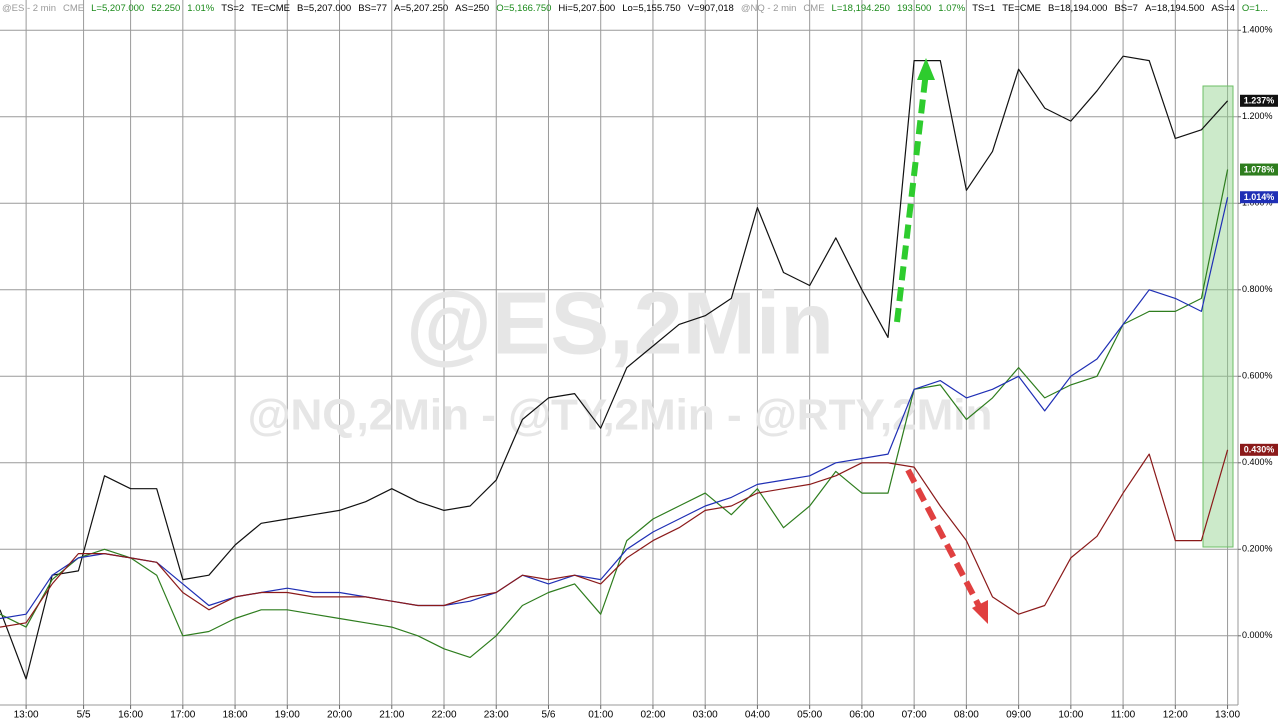  Describe the element at coordinates (1174, 8) in the screenshot. I see `header-field: A=18,194.500` at that location.